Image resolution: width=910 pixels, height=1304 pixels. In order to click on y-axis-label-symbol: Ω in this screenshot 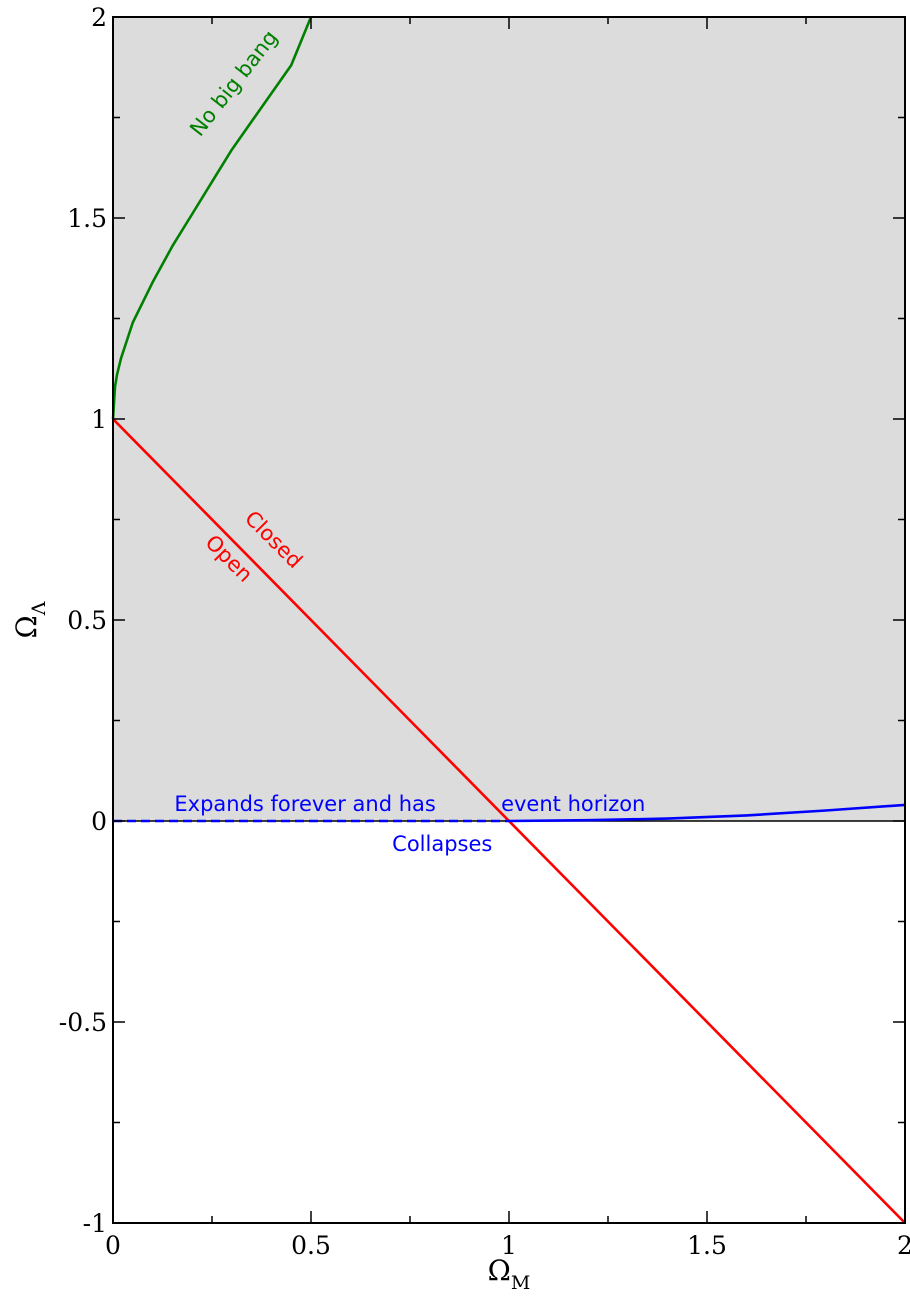, I will do `click(26, 626)`.